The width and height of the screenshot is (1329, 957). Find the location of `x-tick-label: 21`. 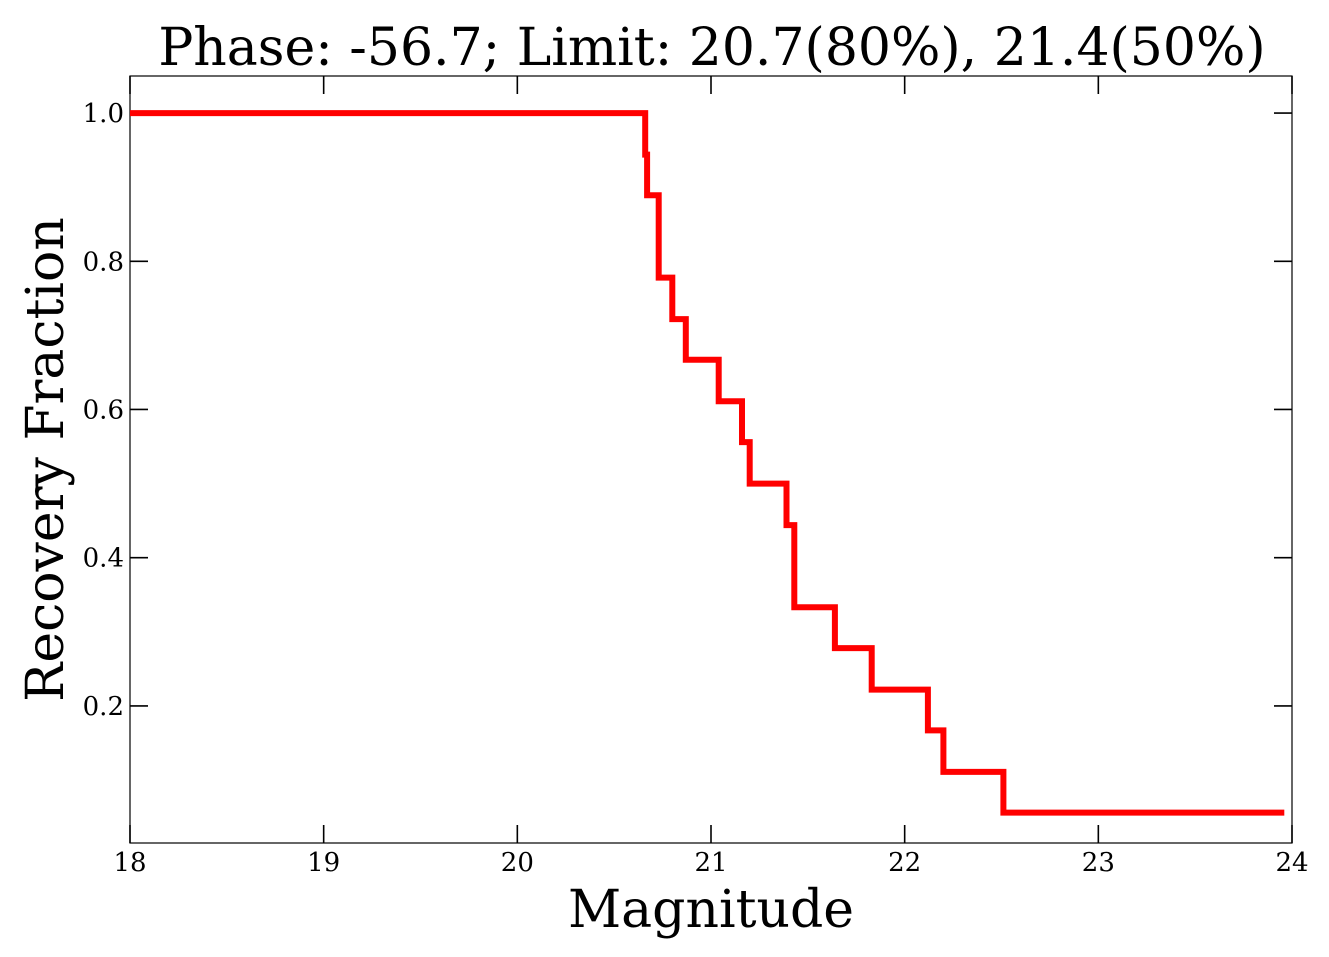

x-tick-label: 21 is located at coordinates (710, 863).